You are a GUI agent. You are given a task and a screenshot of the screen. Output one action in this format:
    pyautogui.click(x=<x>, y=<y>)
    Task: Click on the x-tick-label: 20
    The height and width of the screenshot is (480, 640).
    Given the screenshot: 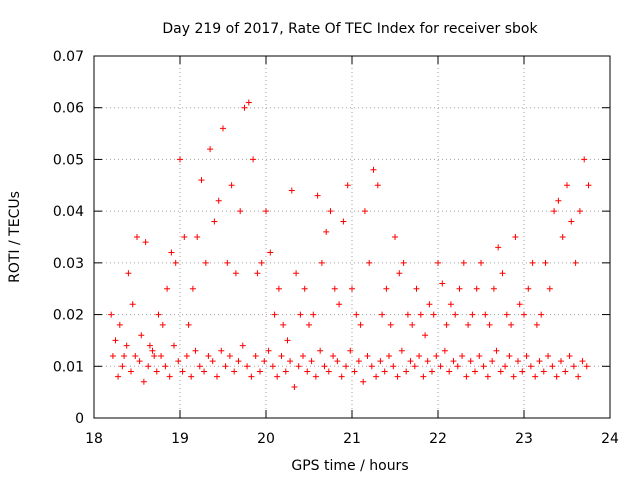 What is the action you would take?
    pyautogui.click(x=266, y=439)
    